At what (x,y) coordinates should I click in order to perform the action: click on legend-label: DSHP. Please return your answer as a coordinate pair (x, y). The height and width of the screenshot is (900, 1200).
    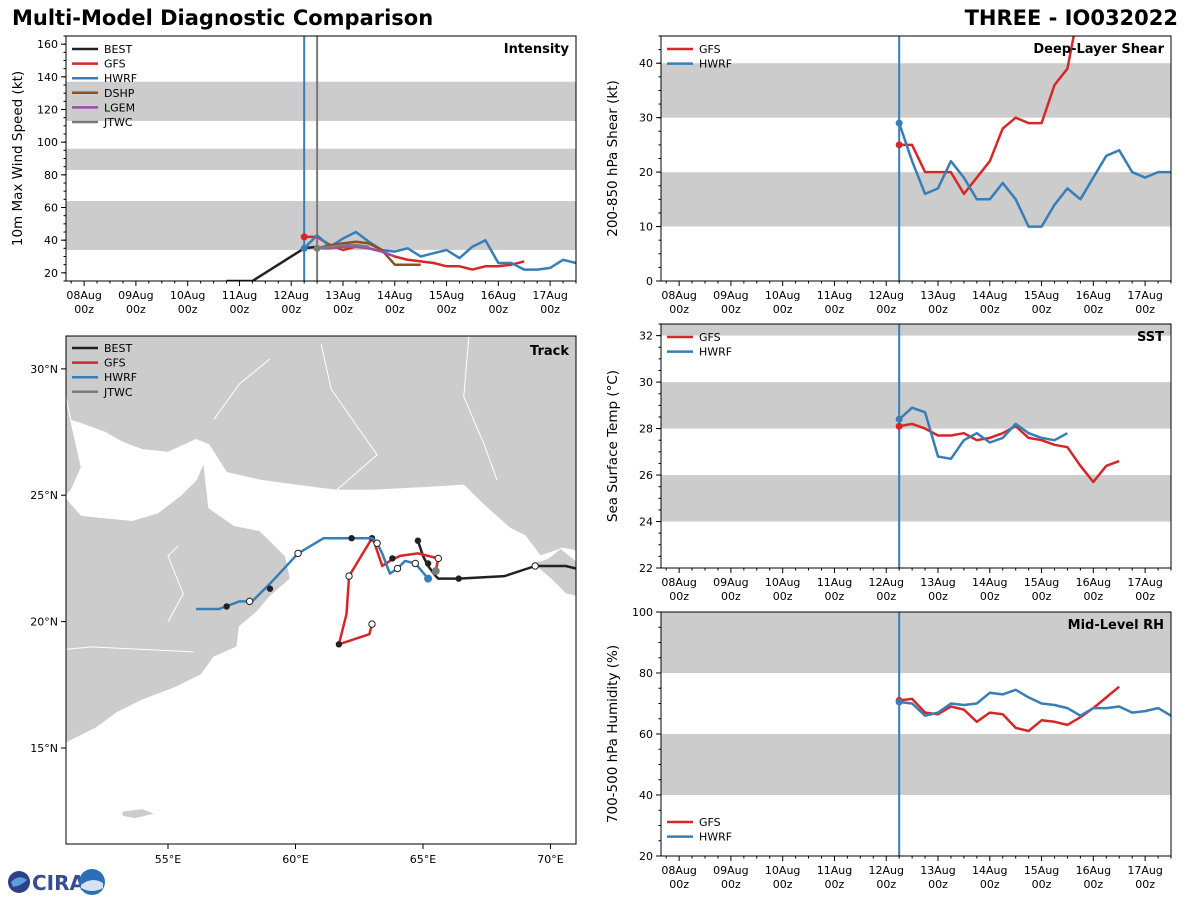
    Looking at the image, I should click on (119, 93).